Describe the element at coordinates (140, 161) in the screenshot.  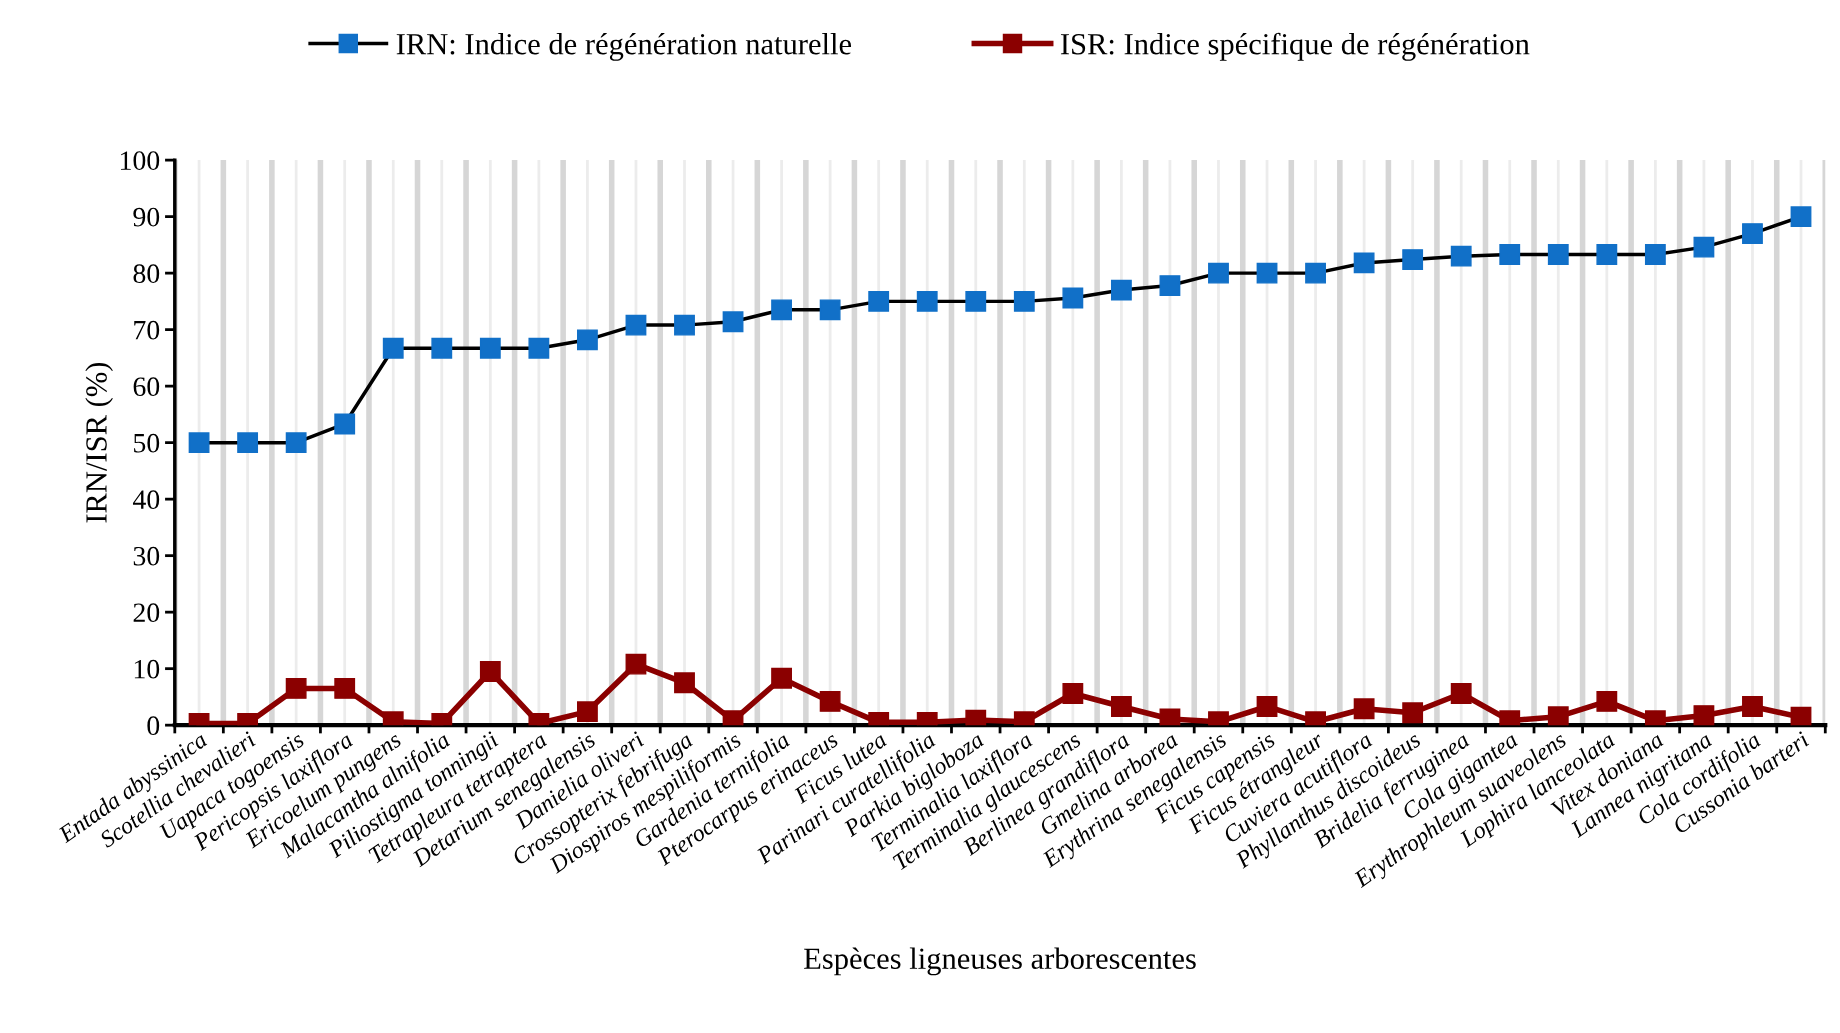
I see `y-tick-label: 100` at that location.